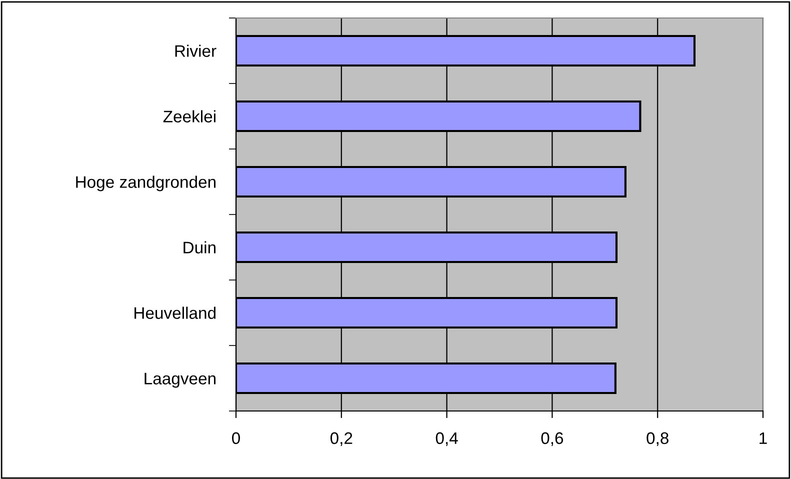  What do you see at coordinates (195, 50) in the screenshot?
I see `y-tick-label: Rivier` at bounding box center [195, 50].